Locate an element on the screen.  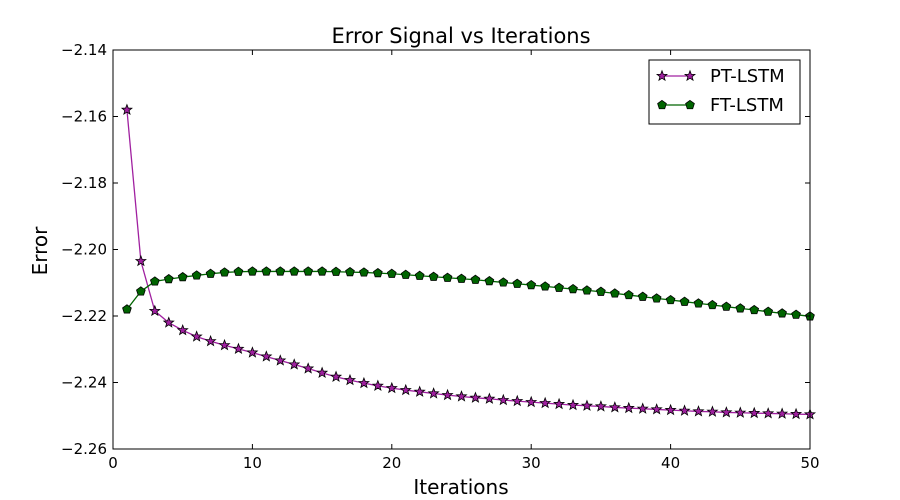
y-tick-label: −2.20 is located at coordinates (84, 250).